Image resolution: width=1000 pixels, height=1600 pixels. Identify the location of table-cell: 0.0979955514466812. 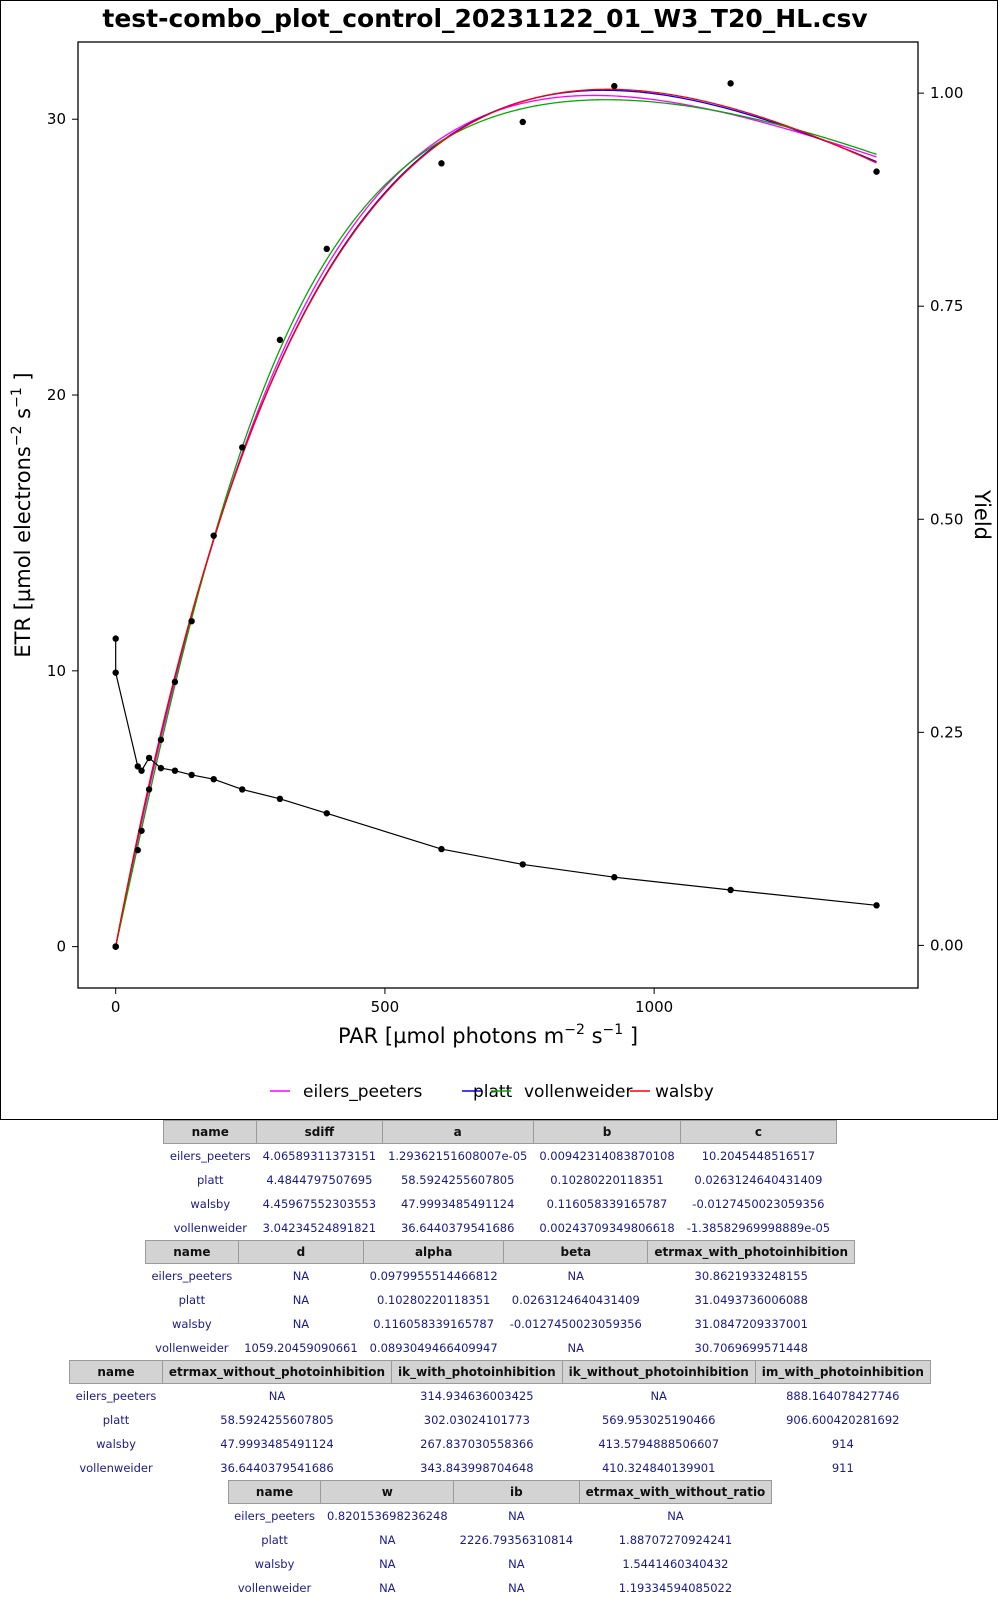
(433, 1276).